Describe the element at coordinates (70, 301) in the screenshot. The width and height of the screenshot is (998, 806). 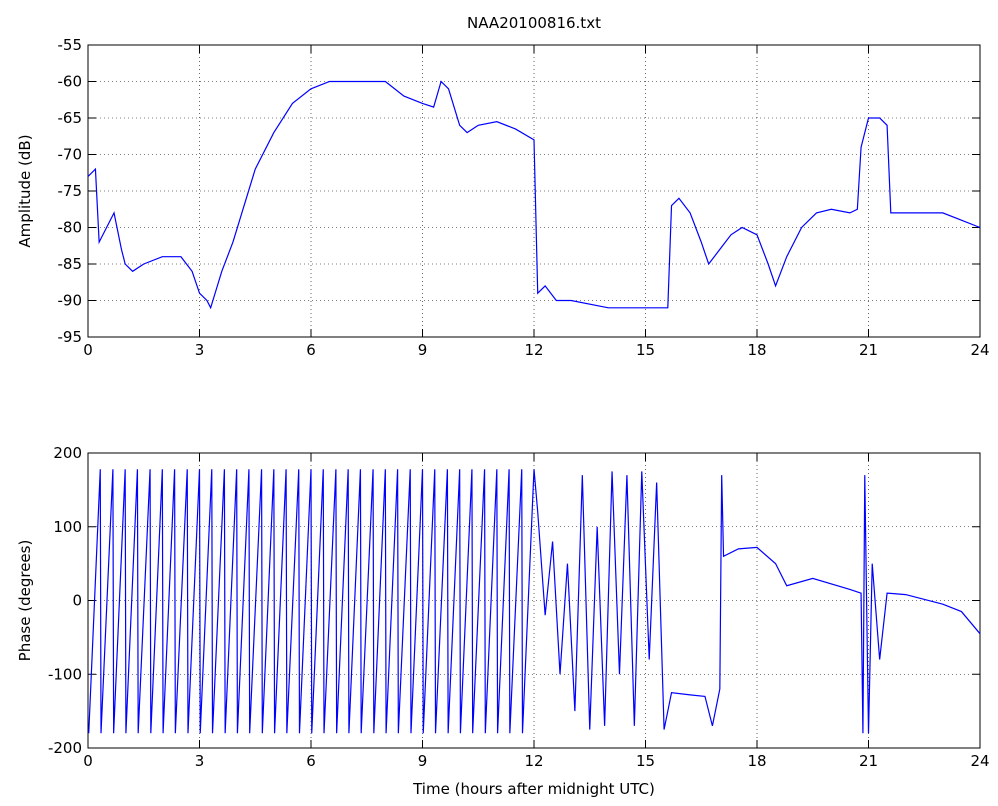
I see `y-tick-label: -90` at that location.